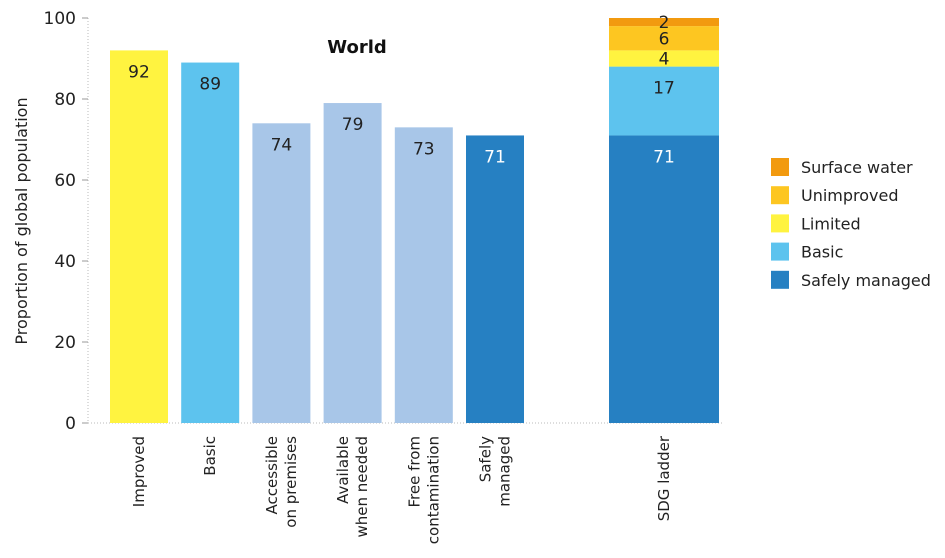 This screenshot has height=558, width=945. Describe the element at coordinates (291, 482) in the screenshot. I see `x-tick-label: on premises` at that location.